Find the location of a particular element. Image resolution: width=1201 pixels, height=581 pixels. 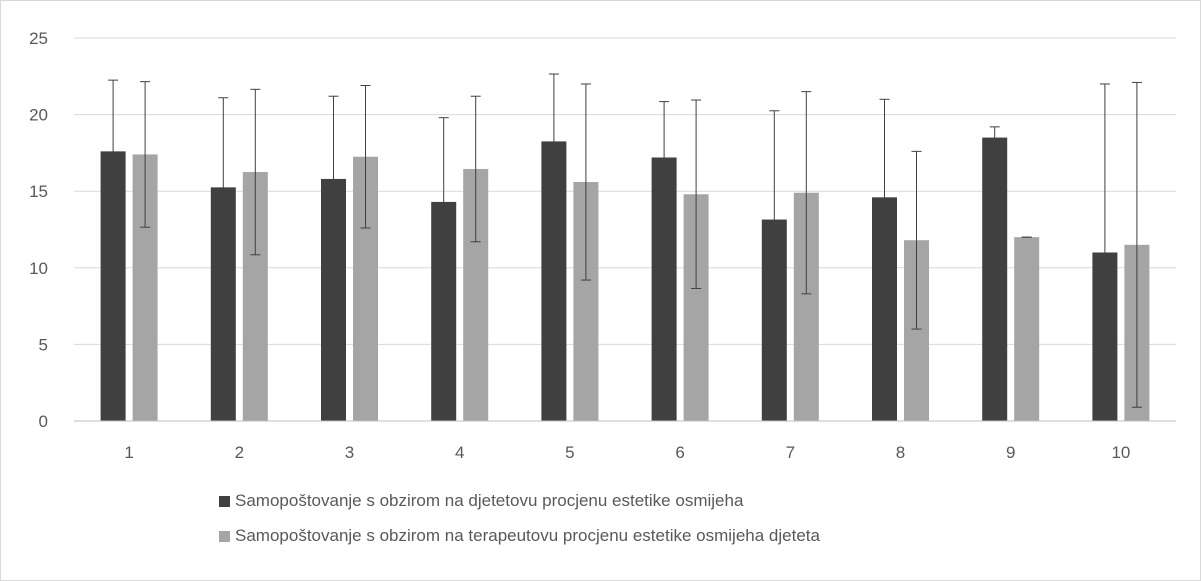

x-tick-label: 7 is located at coordinates (790, 452).